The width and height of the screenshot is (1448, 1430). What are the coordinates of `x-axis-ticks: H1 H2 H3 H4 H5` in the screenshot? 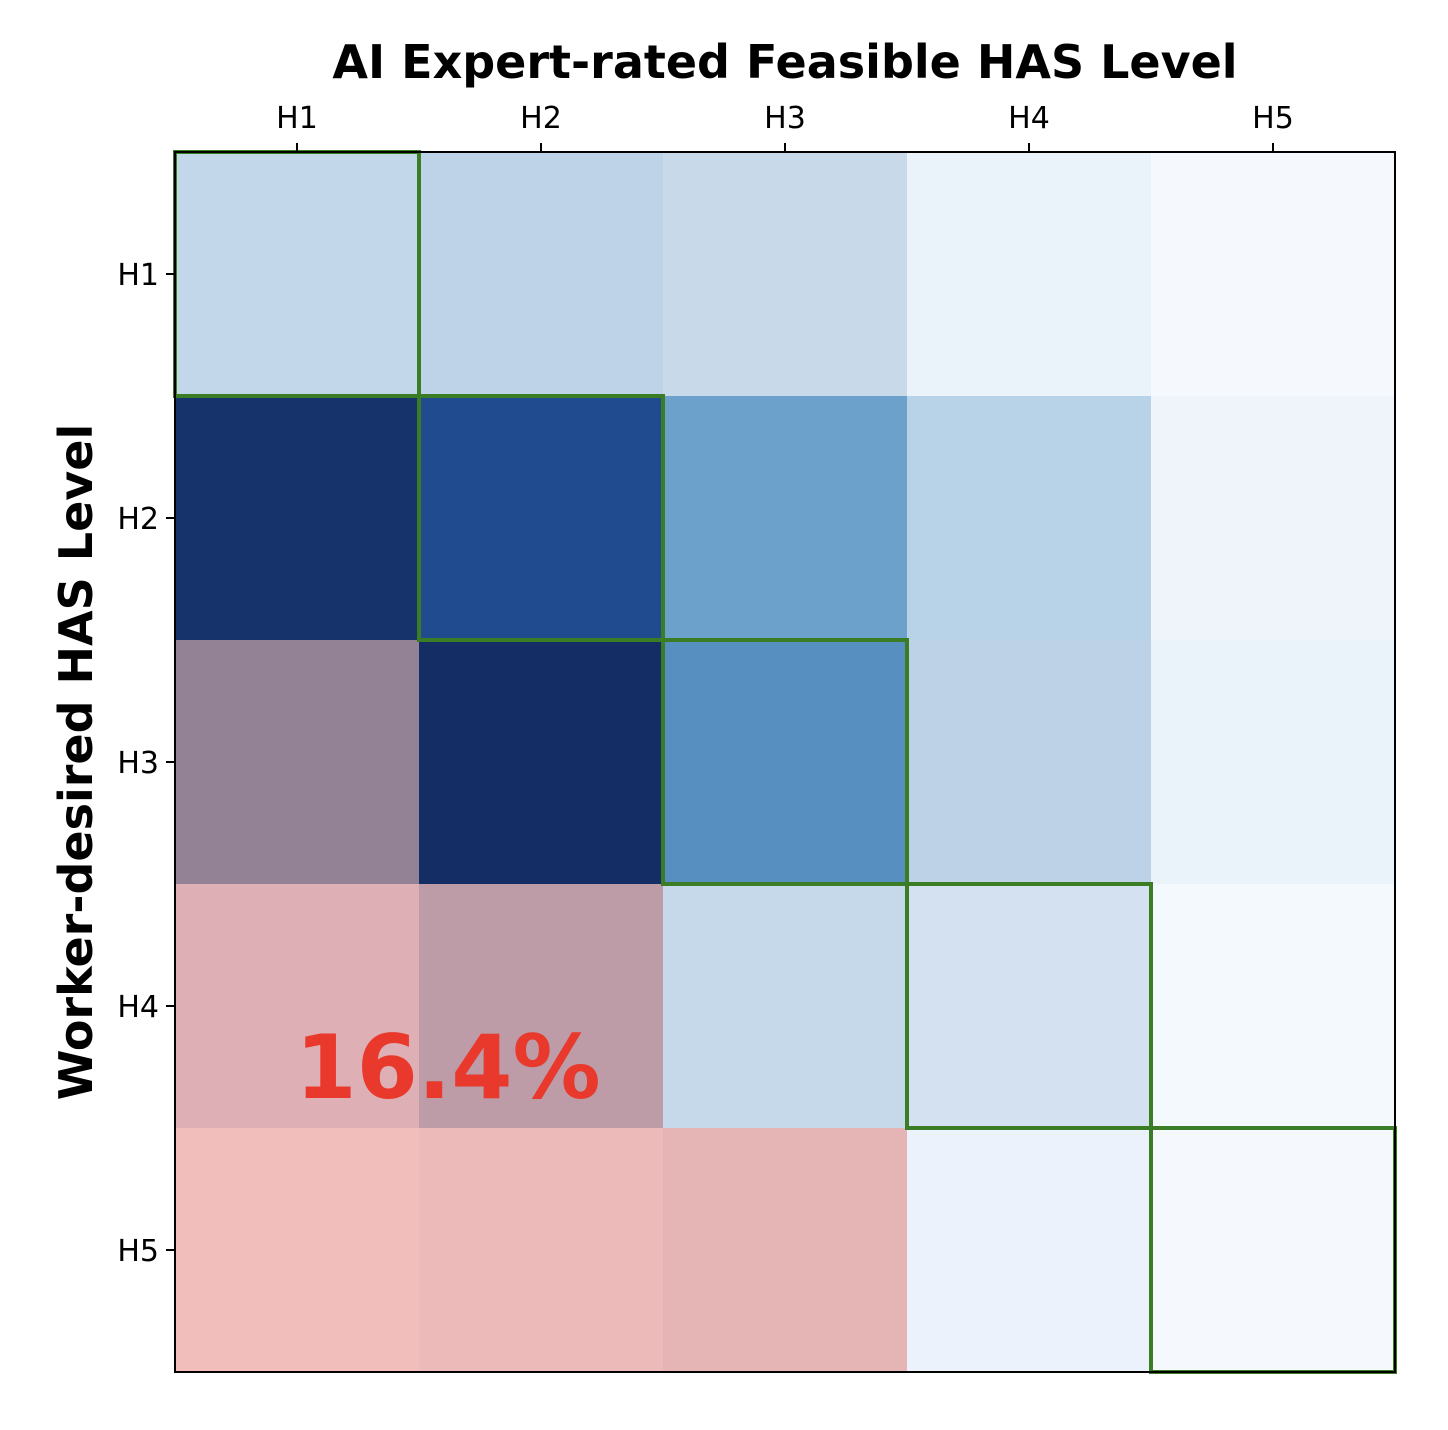 It's located at (785, 126).